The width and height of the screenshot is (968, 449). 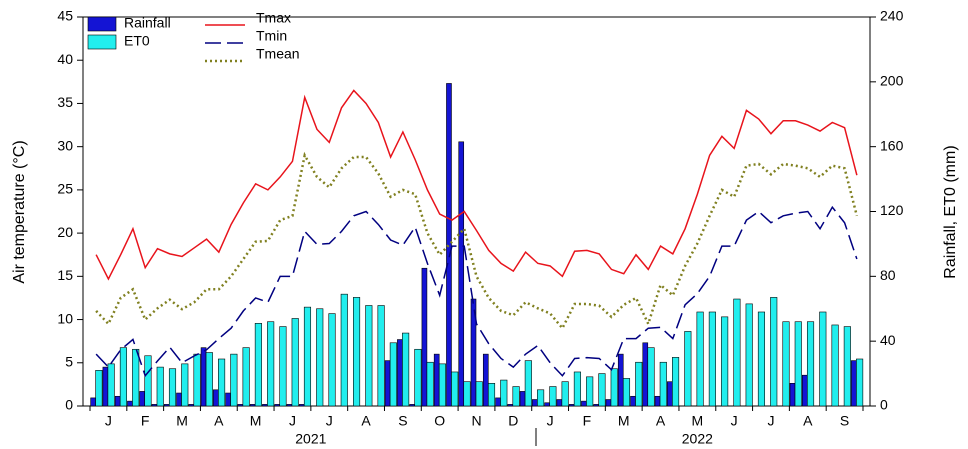 What do you see at coordinates (892, 81) in the screenshot?
I see `y2-tick-label: 200` at bounding box center [892, 81].